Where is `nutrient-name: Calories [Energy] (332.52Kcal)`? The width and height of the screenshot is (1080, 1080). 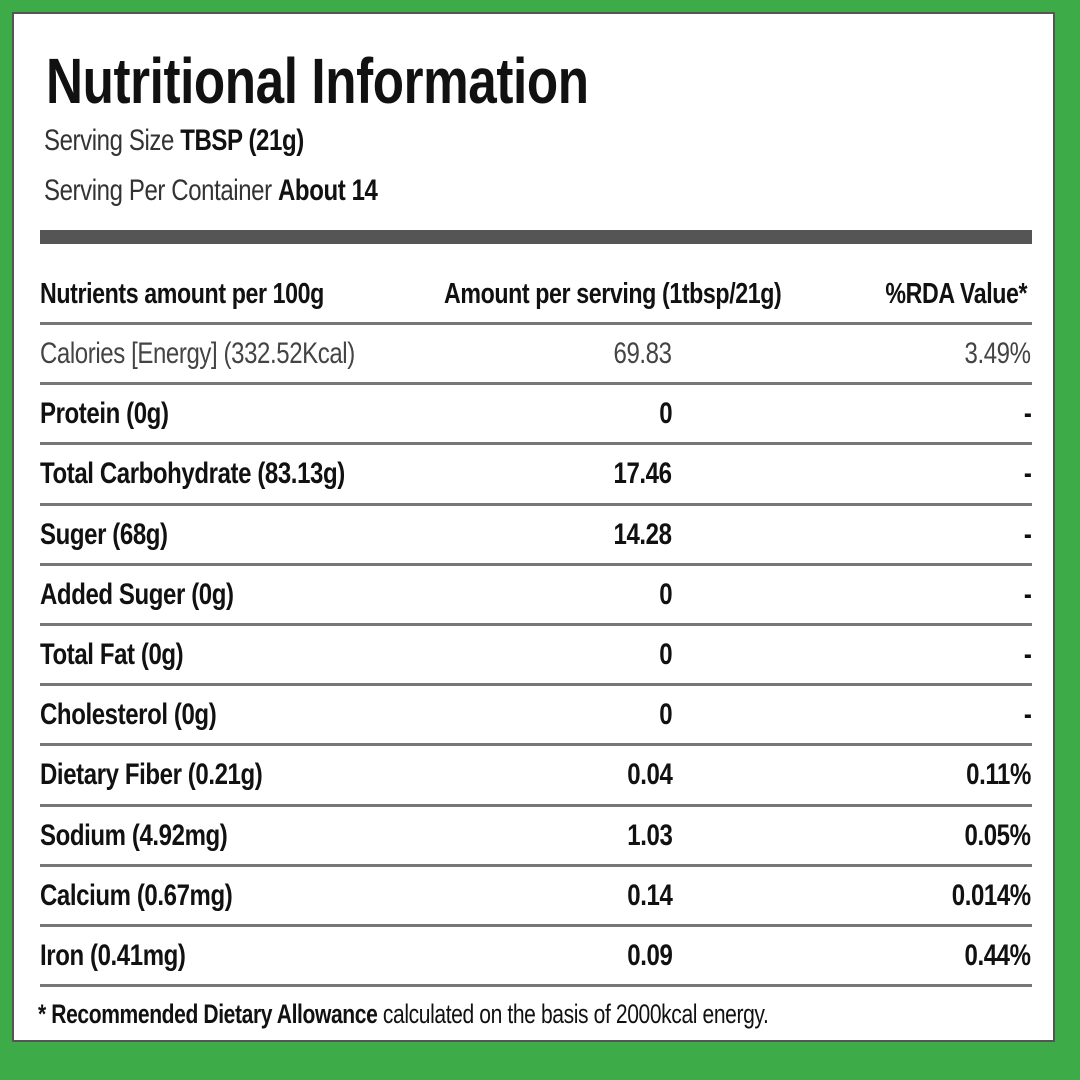 nutrient-name: Calories [Energy] (332.52Kcal) is located at coordinates (197, 353).